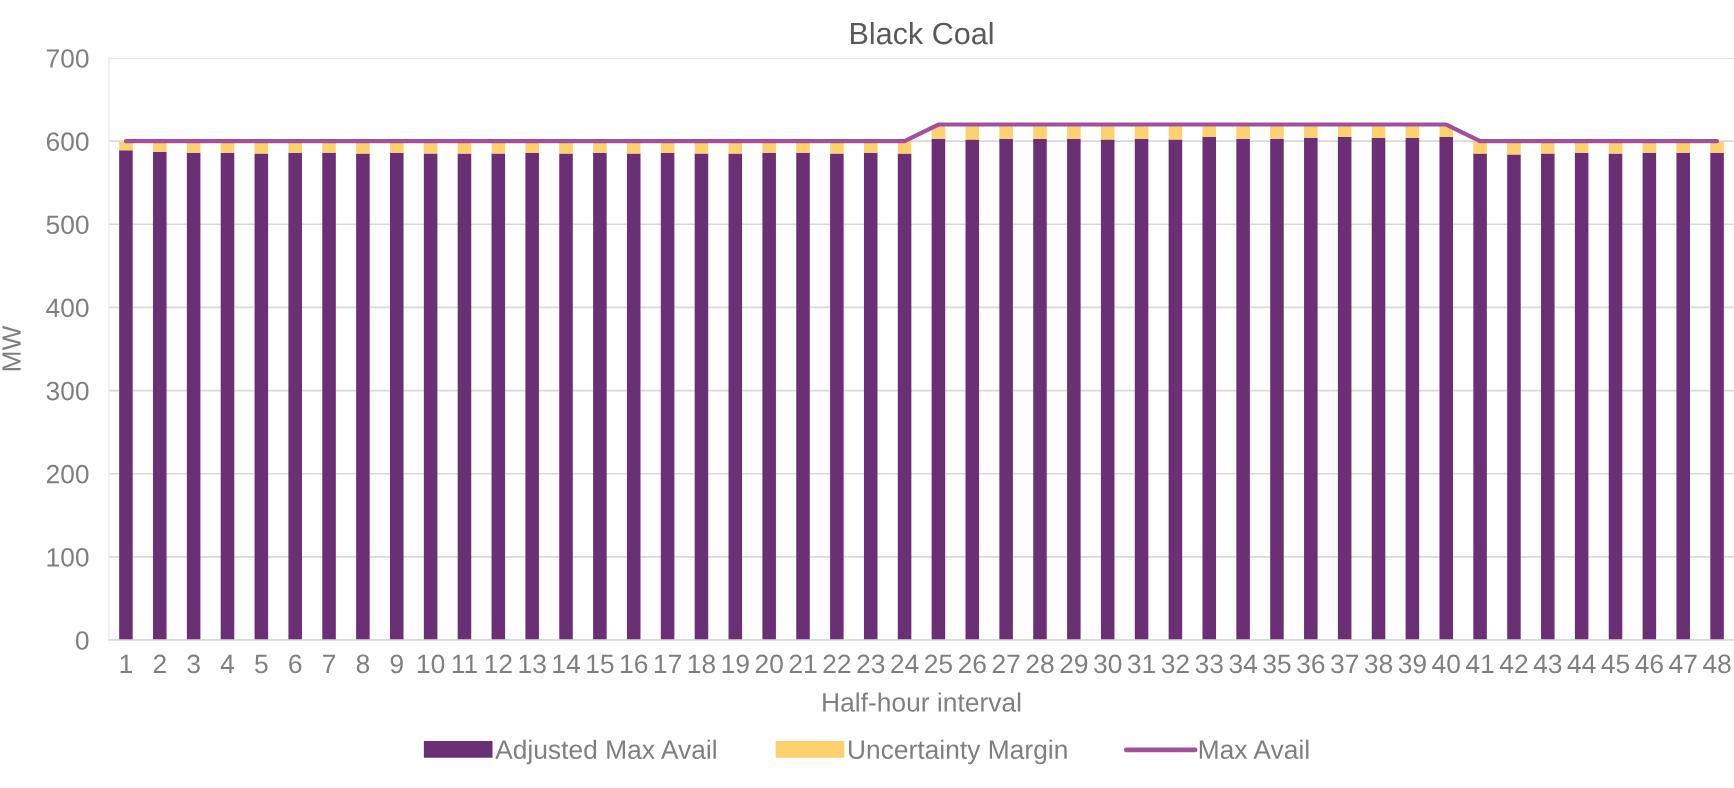 This screenshot has height=788, width=1734. Describe the element at coordinates (1311, 664) in the screenshot. I see `x-tick-label: 36` at that location.